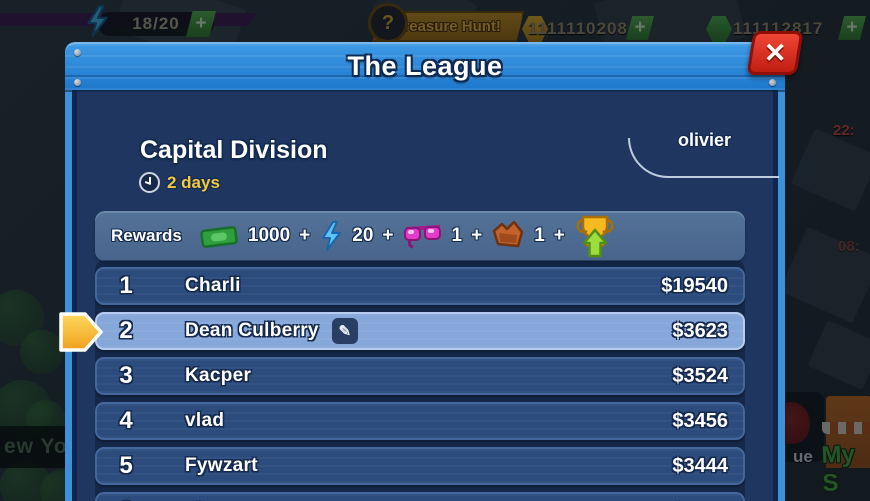  Describe the element at coordinates (363, 235) in the screenshot. I see `reward-value: 20` at that location.